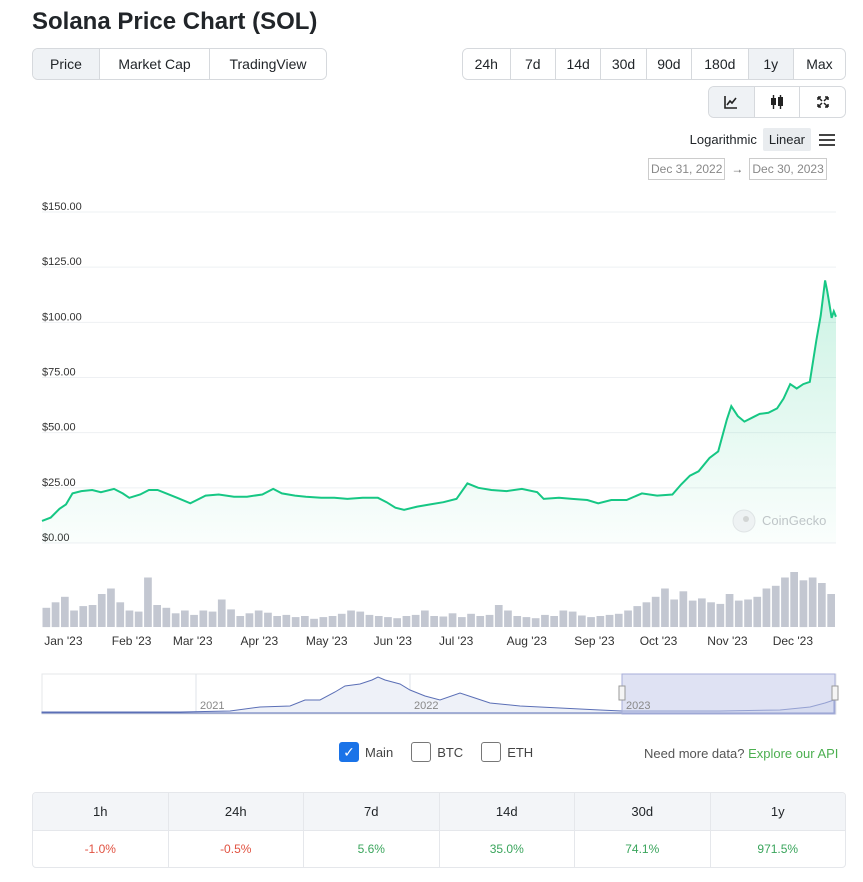 The image size is (863, 882). I want to click on change-1y: 971.5%, so click(778, 849).